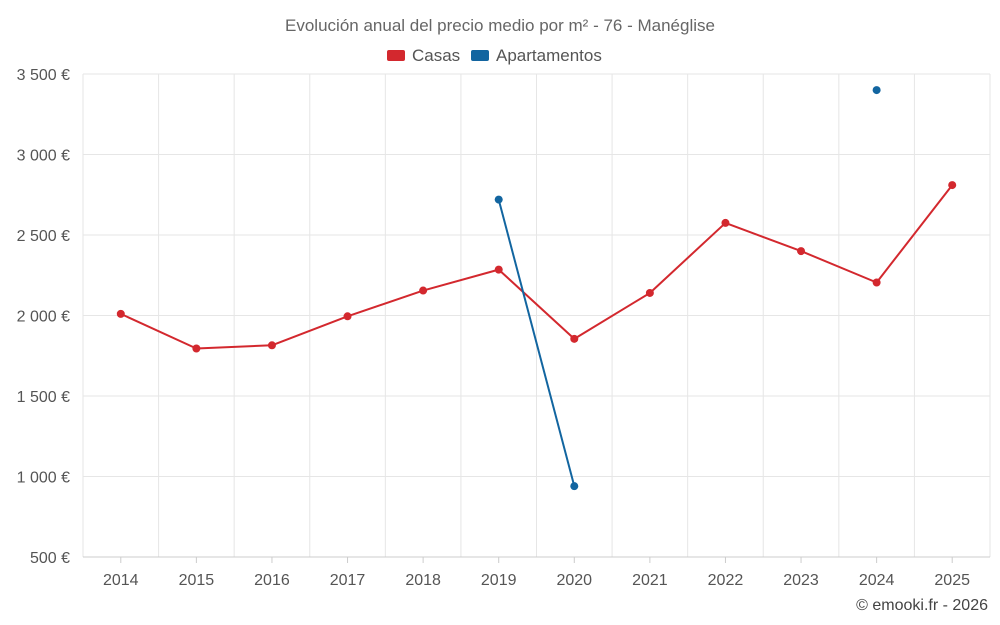  I want to click on legend-swatch-apartamentos, so click(480, 55).